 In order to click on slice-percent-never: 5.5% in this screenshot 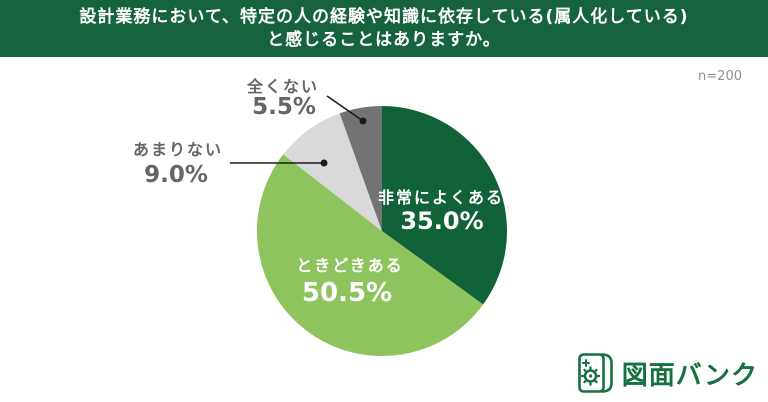, I will do `click(284, 107)`.